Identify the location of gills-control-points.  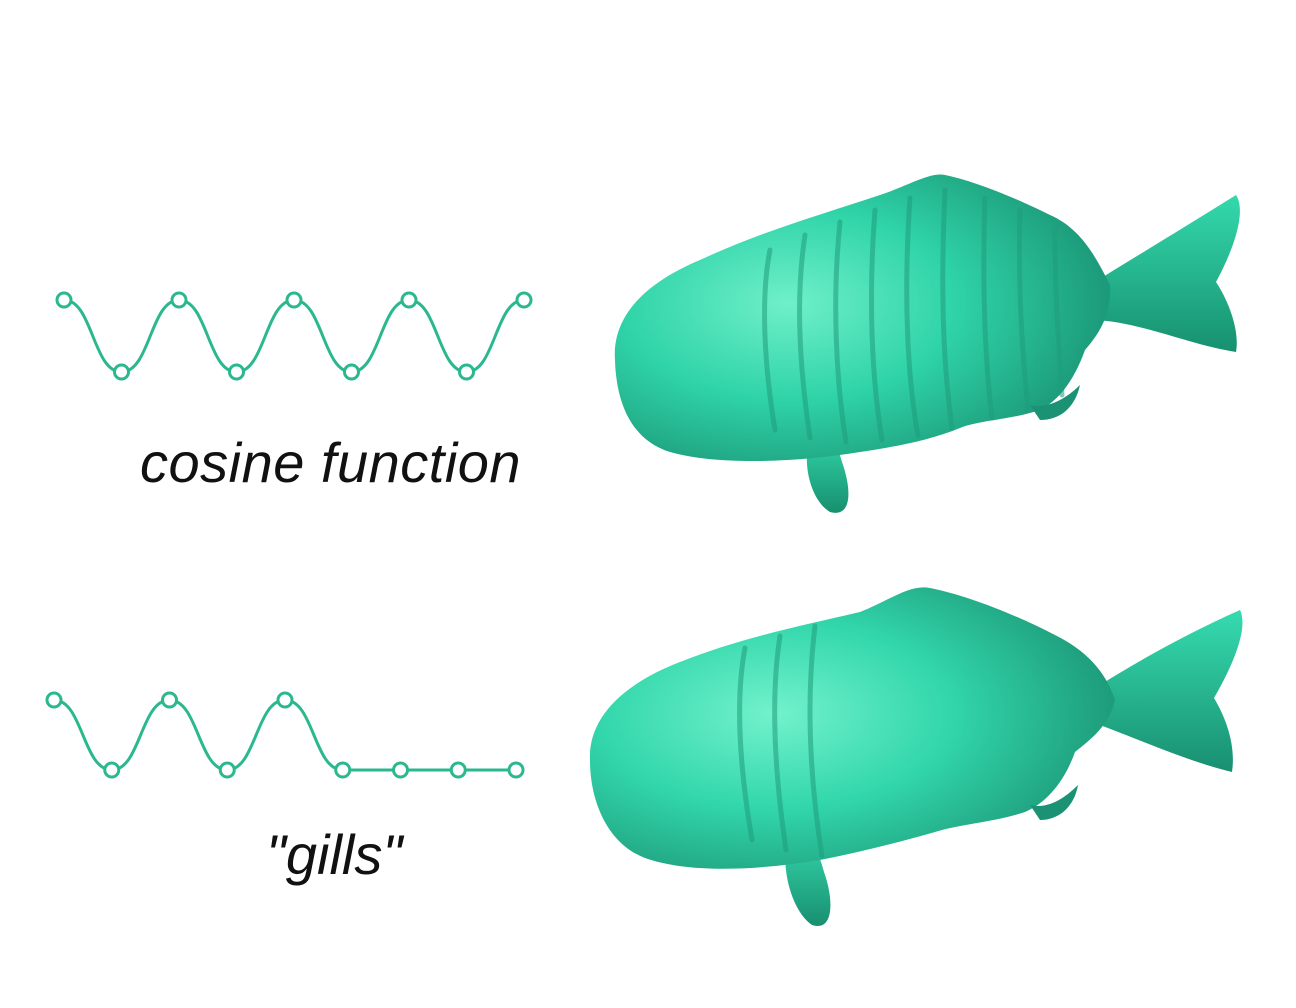
(285, 735).